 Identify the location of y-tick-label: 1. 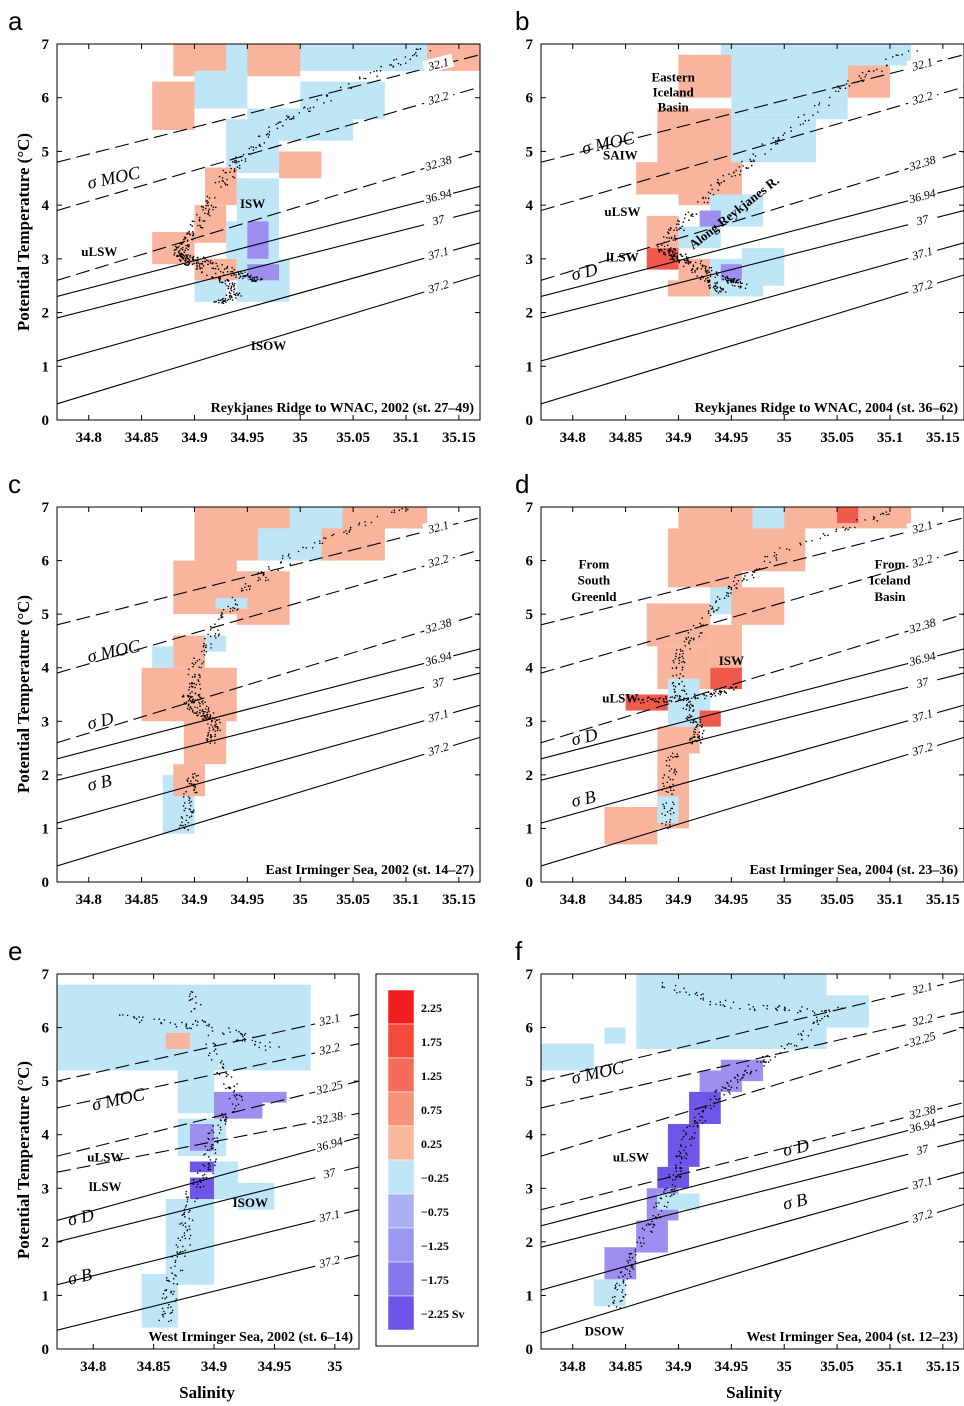
(46, 367).